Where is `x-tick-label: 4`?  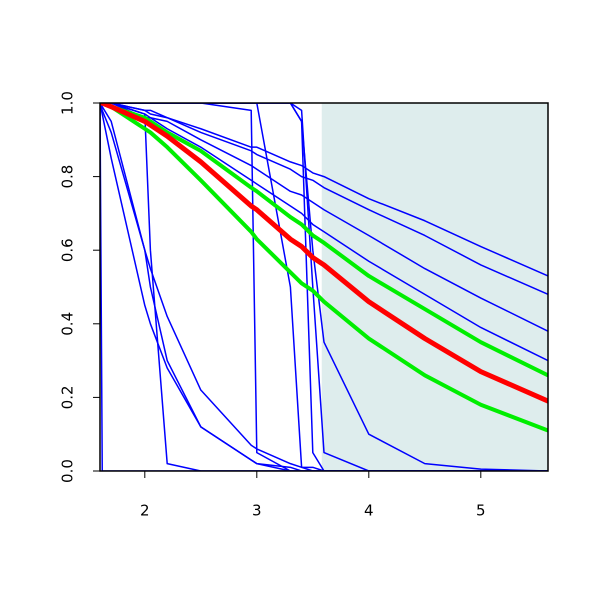
x-tick-label: 4 is located at coordinates (369, 511).